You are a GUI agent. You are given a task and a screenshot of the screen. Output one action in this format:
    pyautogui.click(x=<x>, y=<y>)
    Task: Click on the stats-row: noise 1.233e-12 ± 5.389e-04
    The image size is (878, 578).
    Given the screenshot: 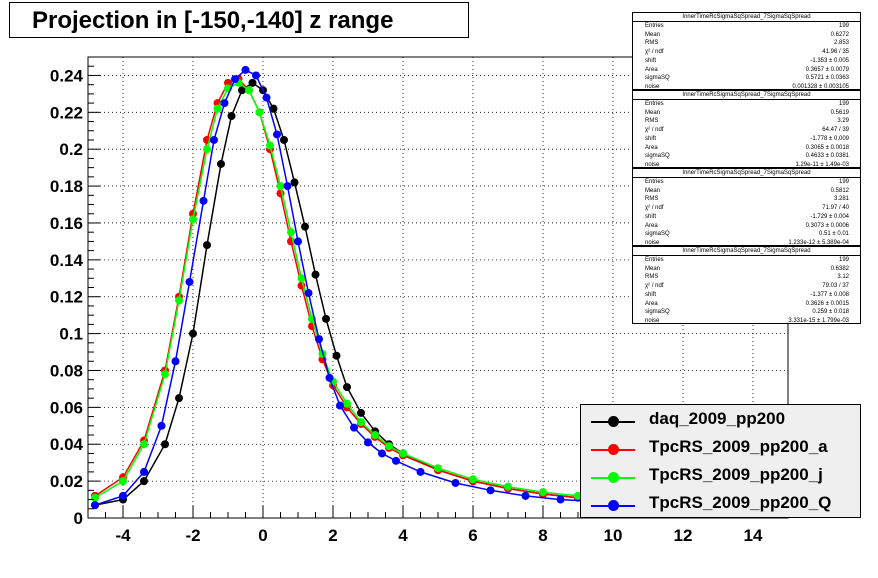 What is the action you would take?
    pyautogui.click(x=746, y=243)
    